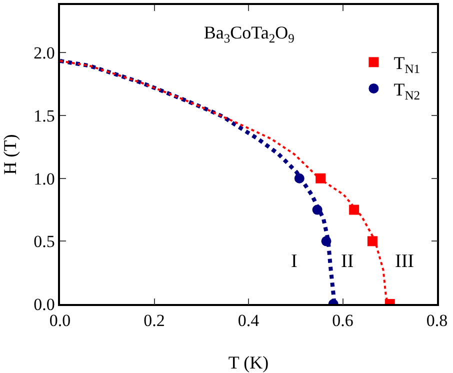 The height and width of the screenshot is (373, 453). What do you see at coordinates (249, 34) in the screenshot?
I see `text: Ba$_{3}$CoTa$_{2}$O$_{9}$` at bounding box center [249, 34].